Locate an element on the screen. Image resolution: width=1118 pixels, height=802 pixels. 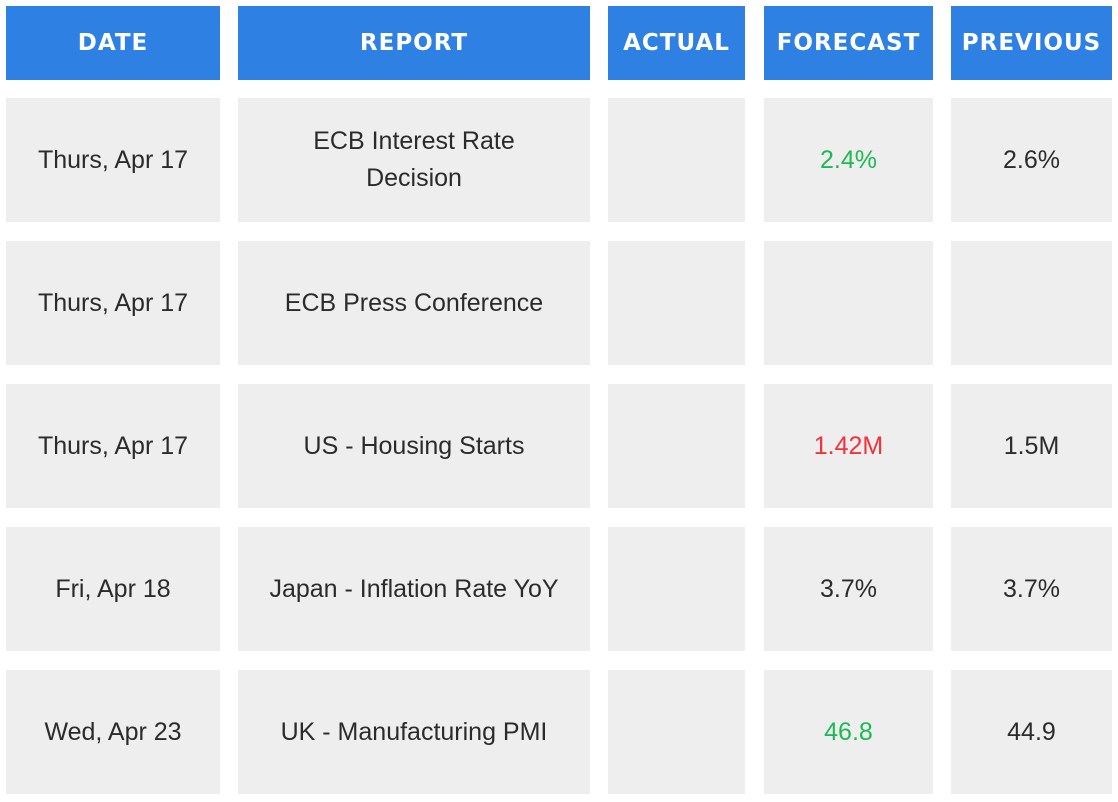
header-cell: PREVIOUS is located at coordinates (1031, 43).